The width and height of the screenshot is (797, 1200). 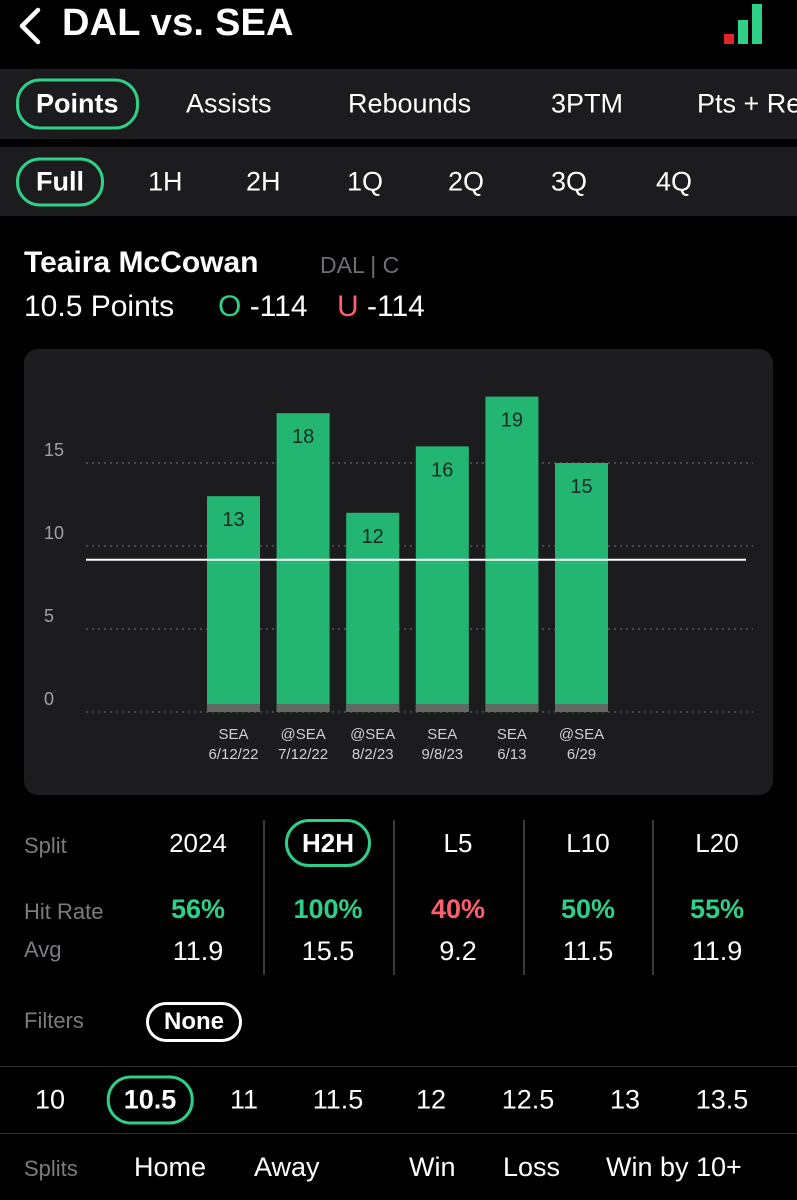 What do you see at coordinates (398, 34) in the screenshot?
I see `top-header: DAL vs. SEA` at bounding box center [398, 34].